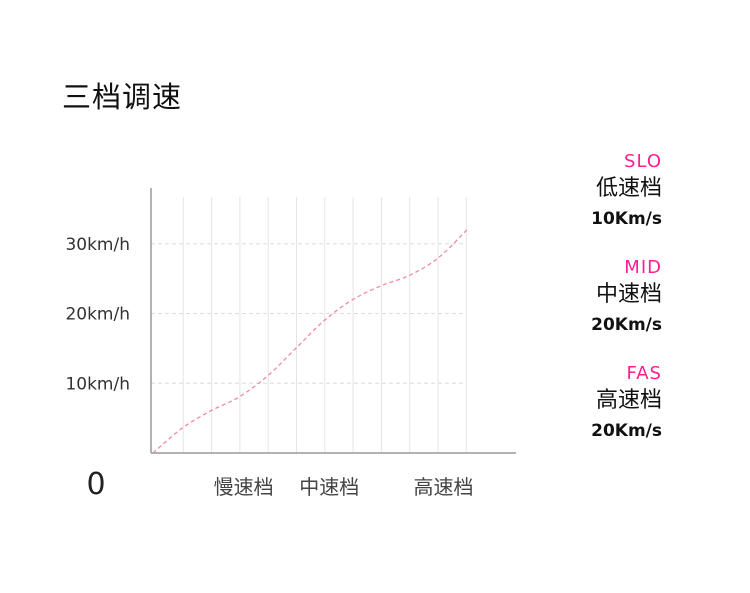 Image resolution: width=750 pixels, height=593 pixels. What do you see at coordinates (97, 384) in the screenshot?
I see `y-tick-label: 10km/h` at bounding box center [97, 384].